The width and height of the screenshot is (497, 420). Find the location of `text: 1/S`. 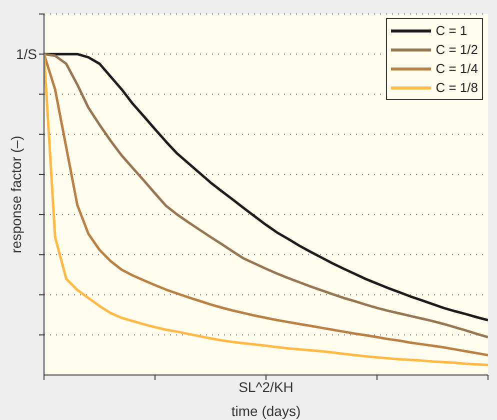

text: 1/S is located at coordinates (26, 54).